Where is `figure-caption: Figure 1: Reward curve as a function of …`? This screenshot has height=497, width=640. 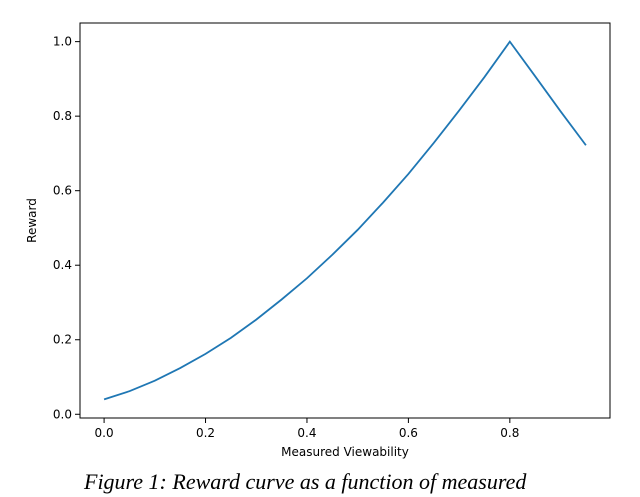 figure-caption: Figure 1: Reward curve as a function of … is located at coordinates (305, 481).